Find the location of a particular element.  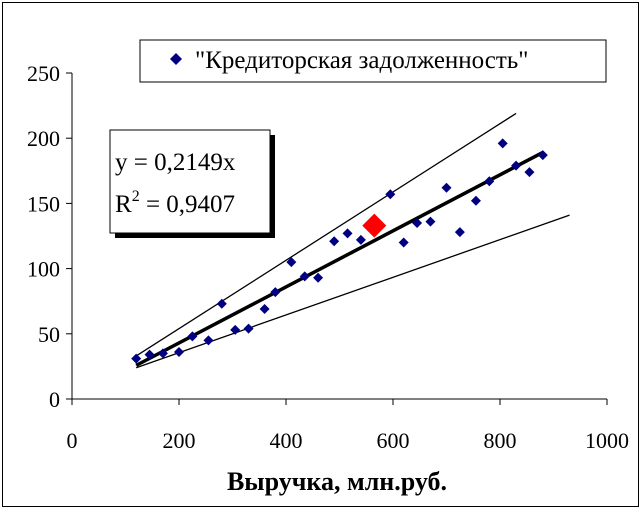

r-squared-value: = 0,9407 is located at coordinates (187, 204).